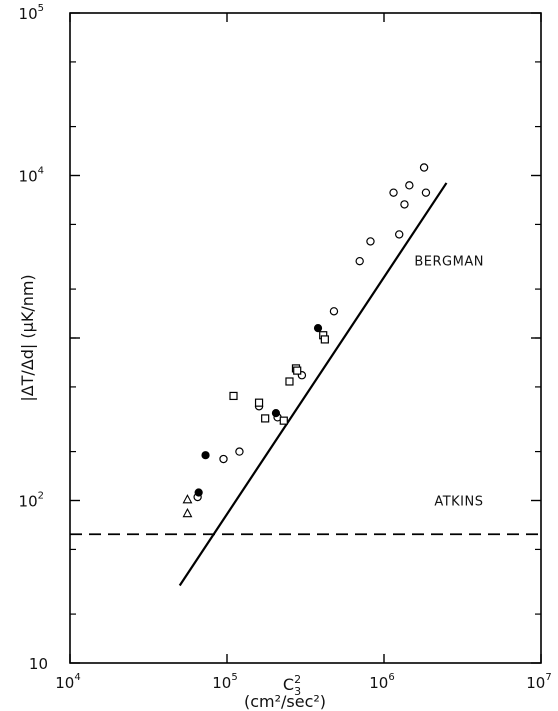 The image size is (558, 711). Describe the element at coordinates (538, 682) in the screenshot. I see `x-tick-label: 10⁷` at that location.